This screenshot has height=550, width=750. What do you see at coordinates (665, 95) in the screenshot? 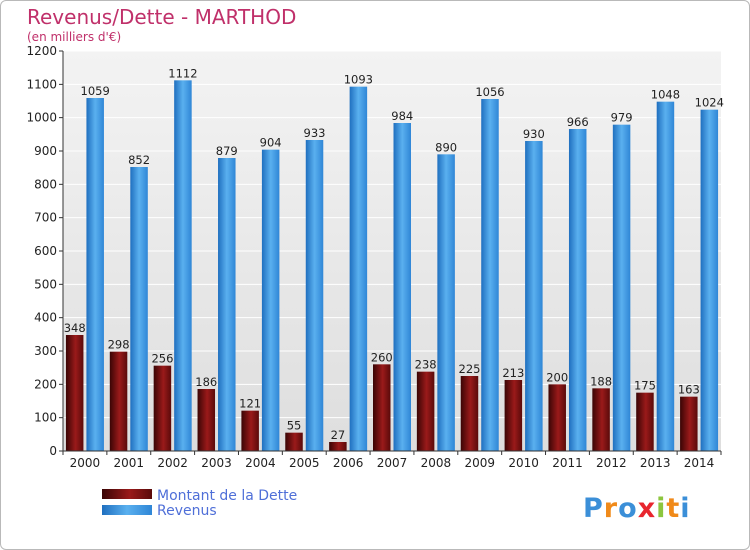
I see `value-label-revenus: 1048` at bounding box center [665, 95].